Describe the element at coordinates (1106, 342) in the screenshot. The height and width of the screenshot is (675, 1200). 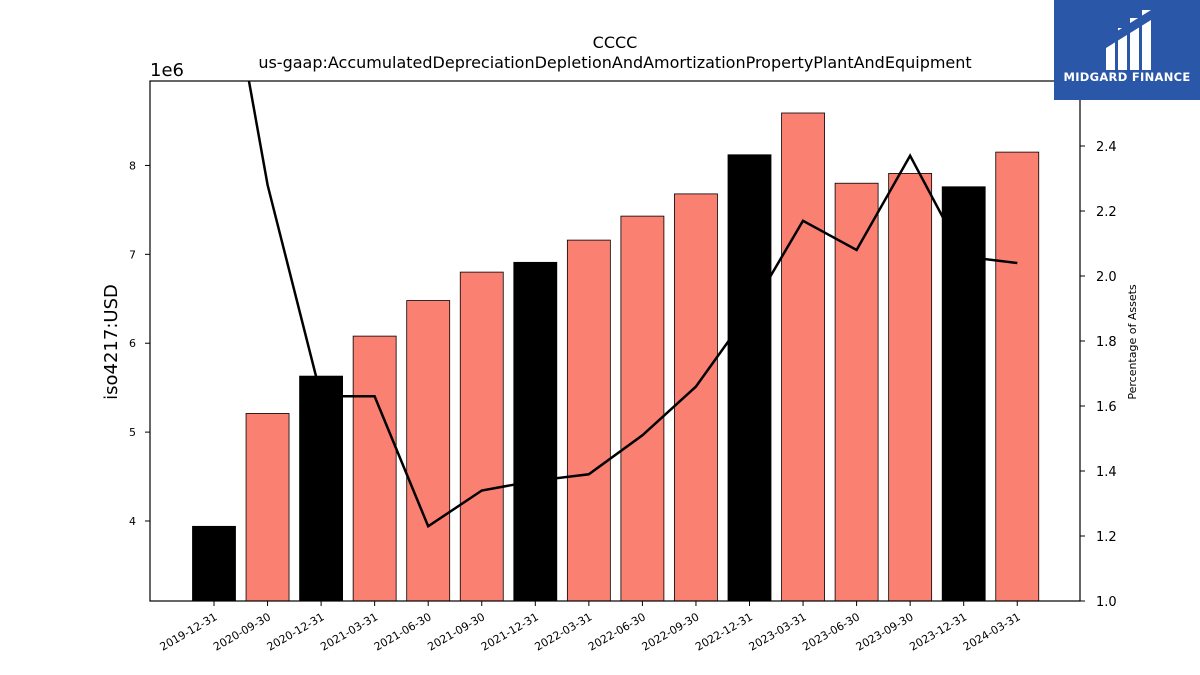
I see `y2-tick-label: 1.8` at that location.